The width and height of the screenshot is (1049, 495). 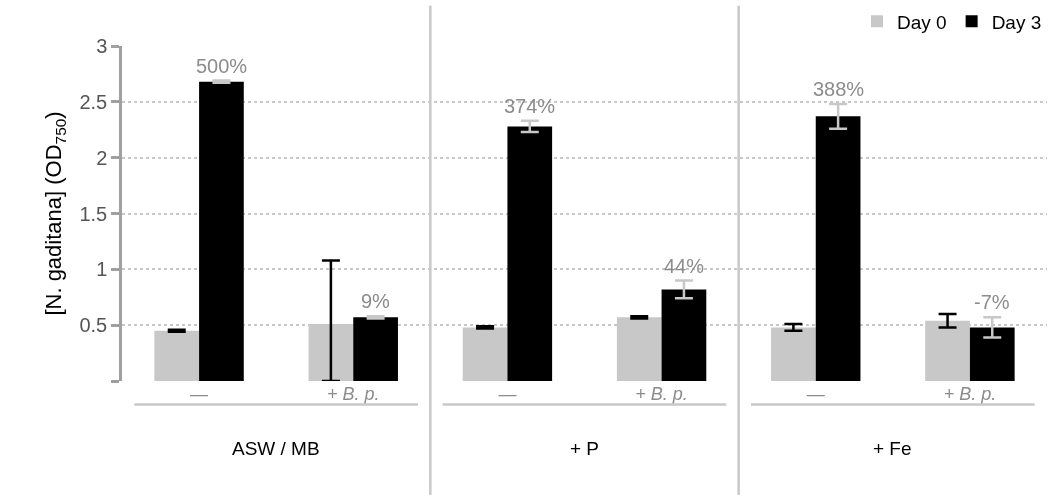 I want to click on y-tick-label: 3, so click(x=102, y=46).